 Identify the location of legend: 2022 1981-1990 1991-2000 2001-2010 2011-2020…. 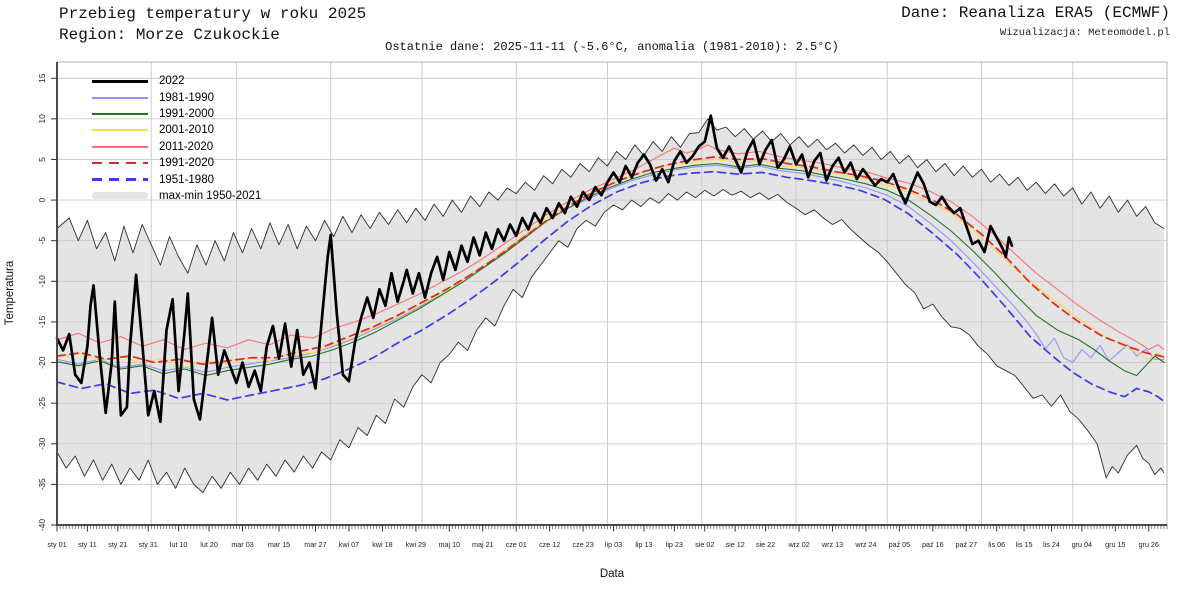
(176, 138).